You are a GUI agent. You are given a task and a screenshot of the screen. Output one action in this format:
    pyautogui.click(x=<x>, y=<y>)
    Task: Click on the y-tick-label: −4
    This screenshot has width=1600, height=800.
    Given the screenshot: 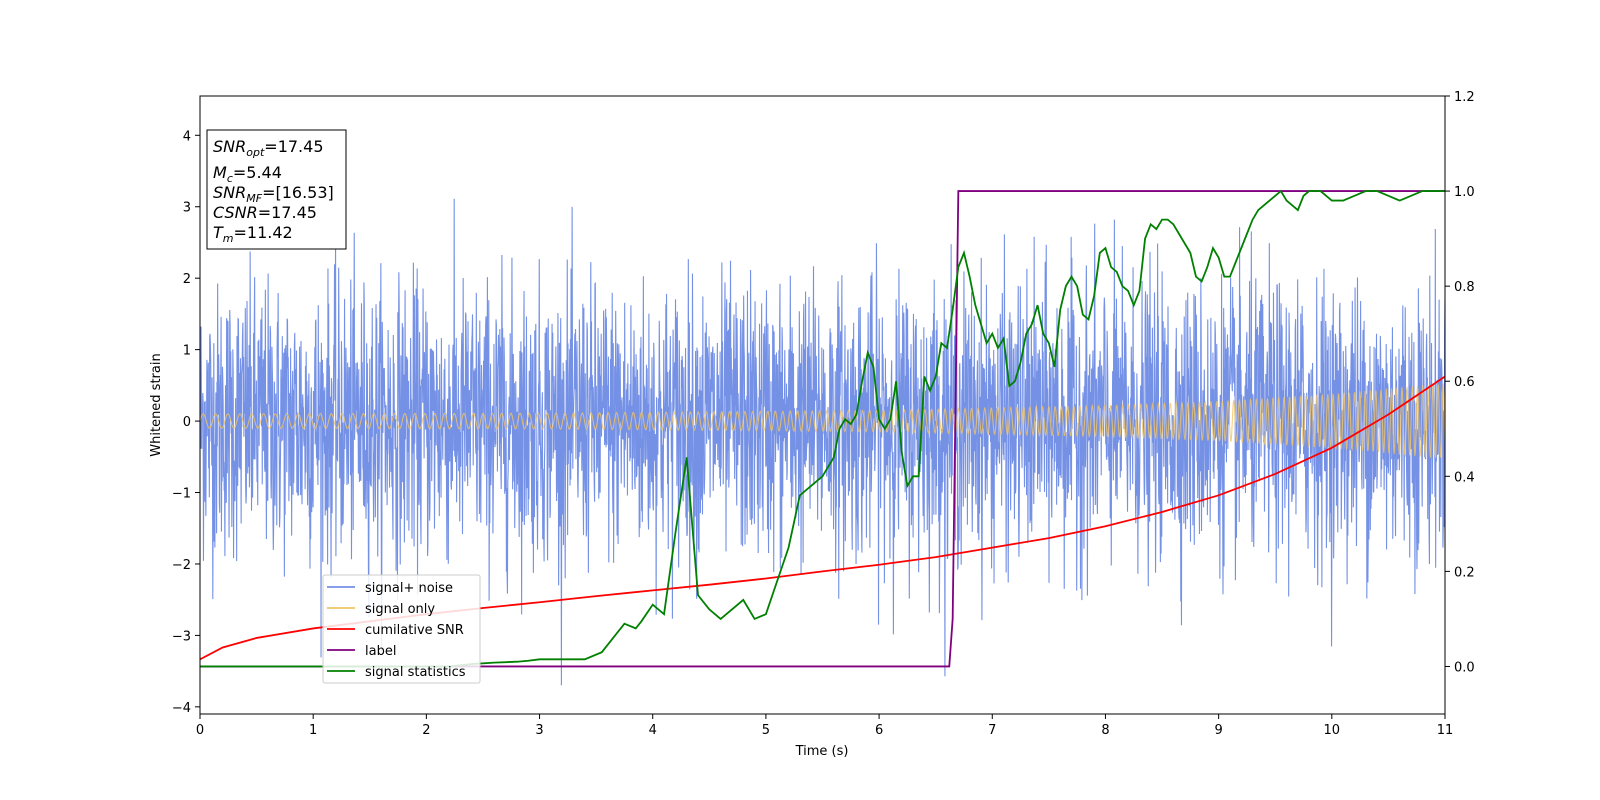 What is the action you would take?
    pyautogui.click(x=181, y=708)
    